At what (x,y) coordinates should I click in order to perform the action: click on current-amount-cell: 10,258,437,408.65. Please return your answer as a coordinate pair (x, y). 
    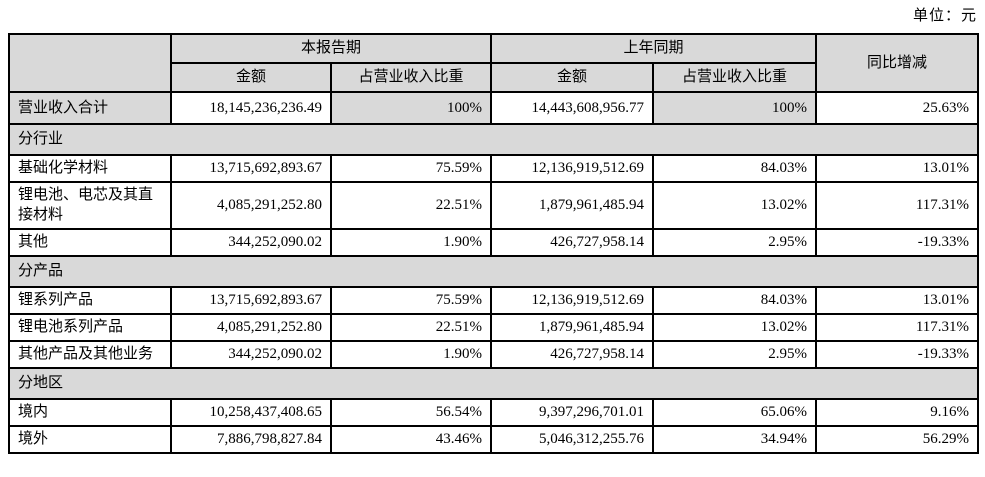
    Looking at the image, I should click on (251, 412).